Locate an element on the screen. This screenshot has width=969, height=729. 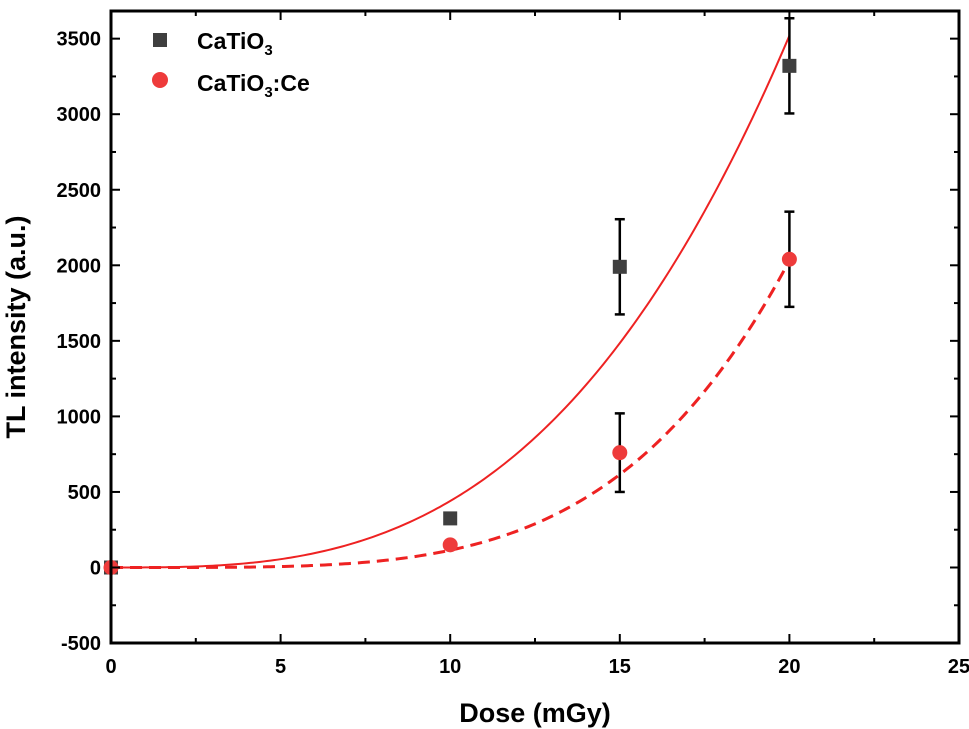
y-tick-label: 3500 is located at coordinates (79, 40).